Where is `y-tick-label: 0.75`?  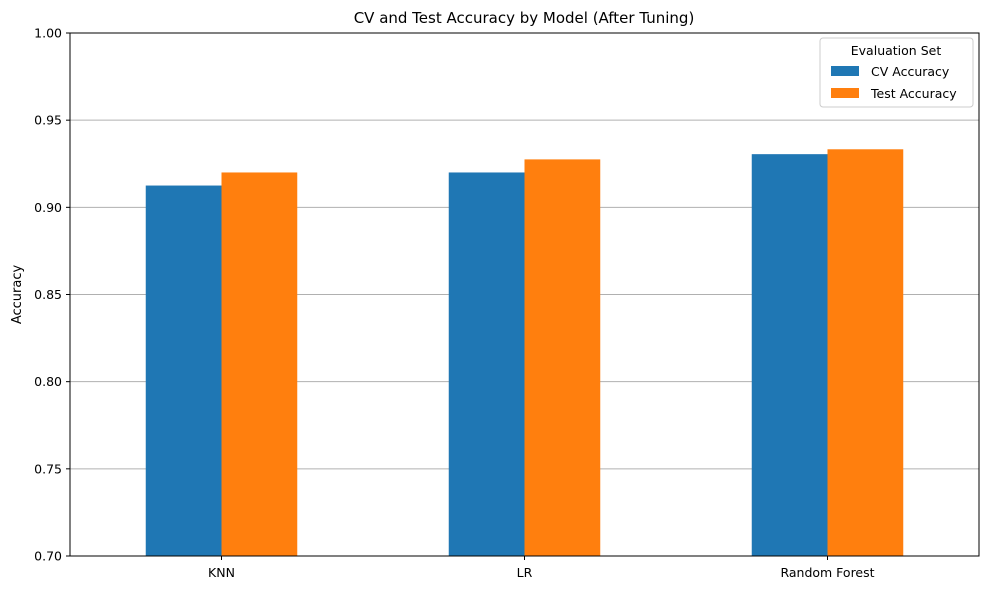
y-tick-label: 0.75 is located at coordinates (48, 468).